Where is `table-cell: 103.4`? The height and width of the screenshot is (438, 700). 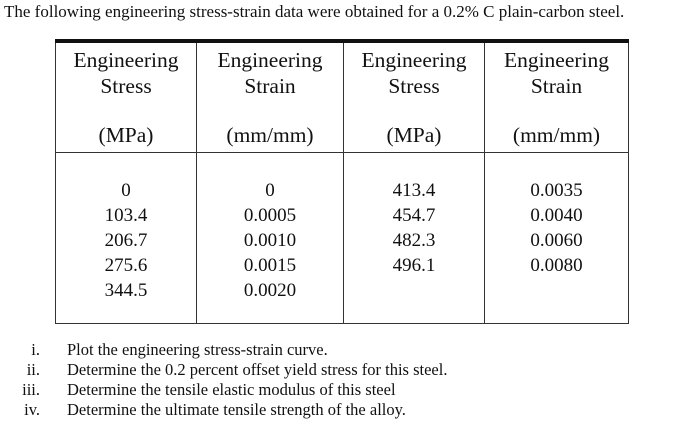 table-cell: 103.4 is located at coordinates (126, 215).